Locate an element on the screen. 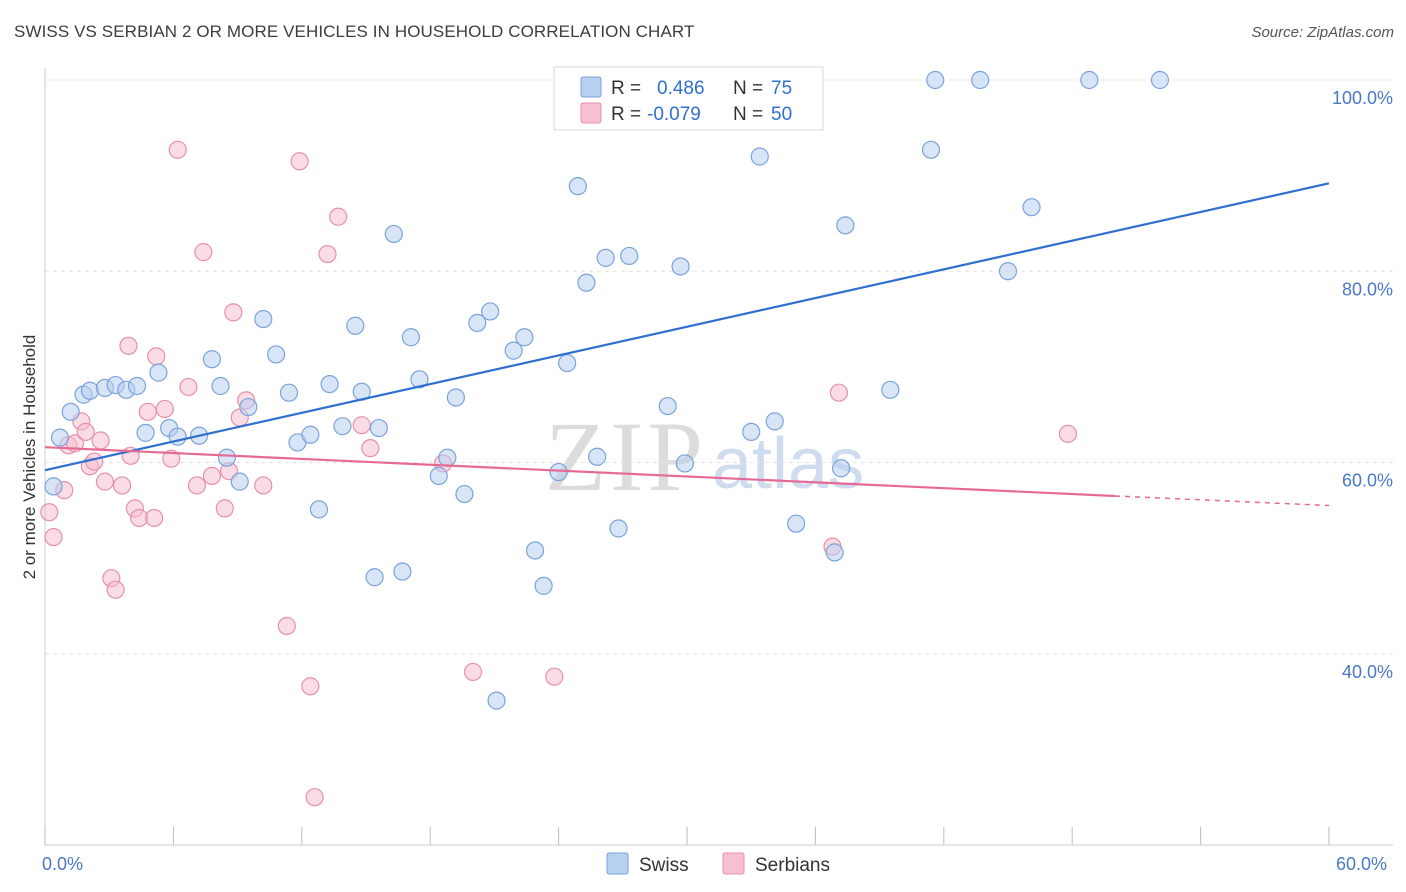 This screenshot has width=1406, height=892. y-tick-label-60: 60.0% is located at coordinates (1367, 481).